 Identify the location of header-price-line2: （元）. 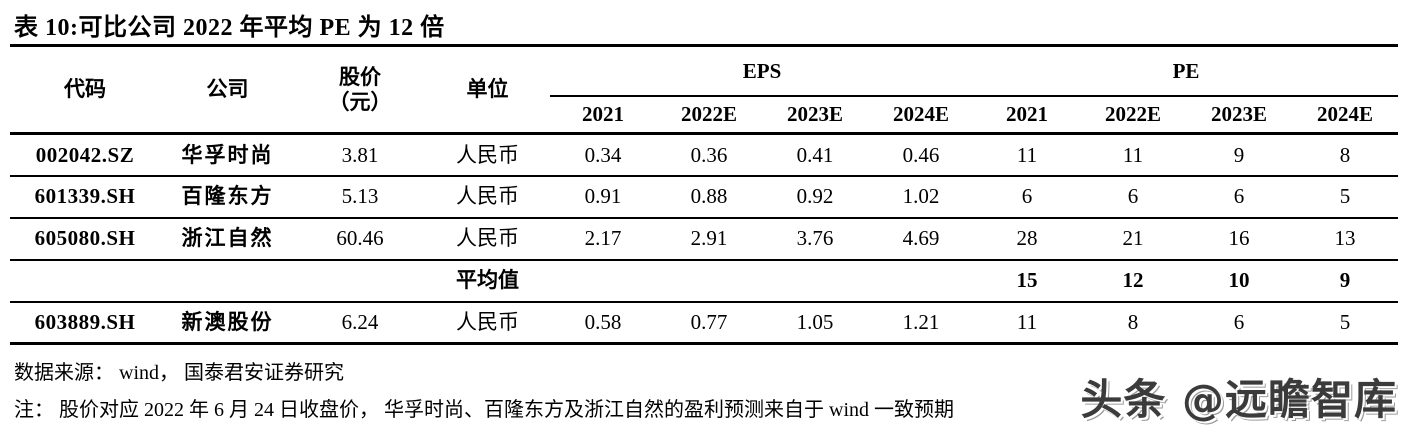
(360, 101).